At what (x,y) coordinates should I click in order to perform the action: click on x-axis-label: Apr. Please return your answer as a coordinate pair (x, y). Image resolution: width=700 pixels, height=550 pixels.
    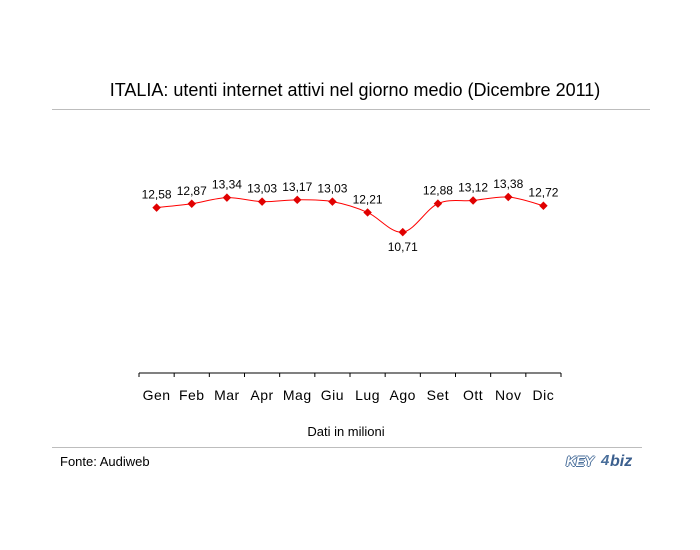
    Looking at the image, I should click on (261, 395).